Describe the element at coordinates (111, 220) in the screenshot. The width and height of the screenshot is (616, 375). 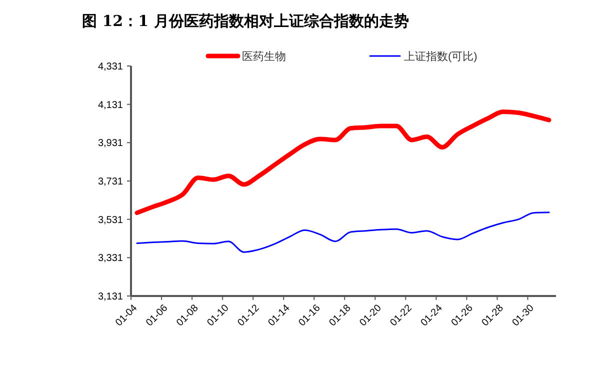
I see `y-tick-label: 3,531` at that location.